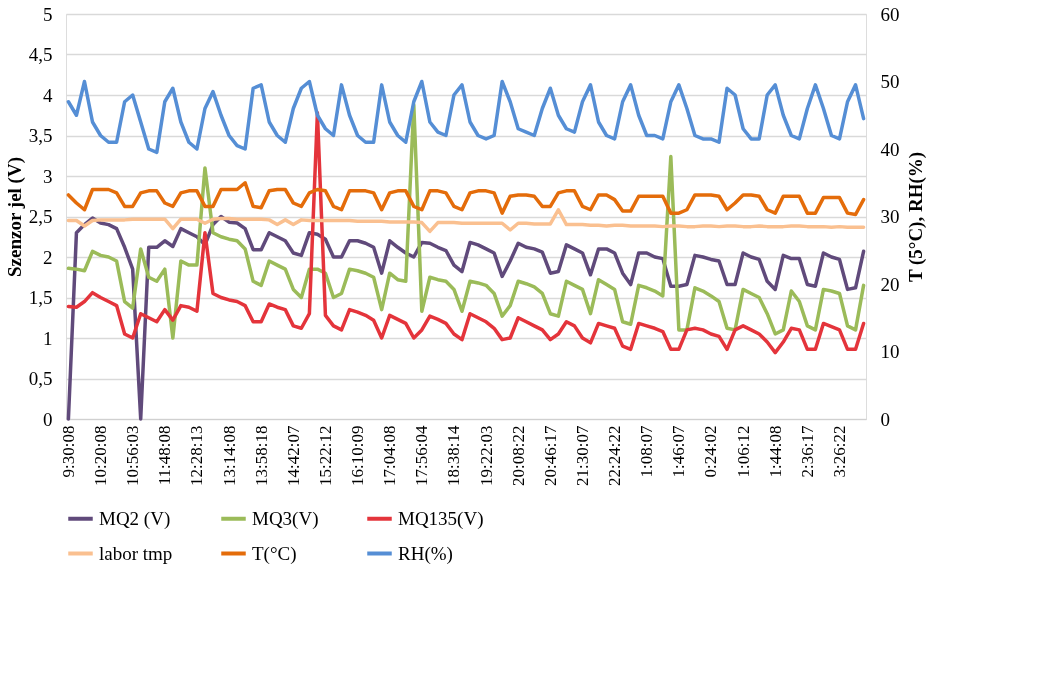 This screenshot has height=675, width=1053. Describe the element at coordinates (40, 297) in the screenshot. I see `y-tick-label: 1,5` at that location.